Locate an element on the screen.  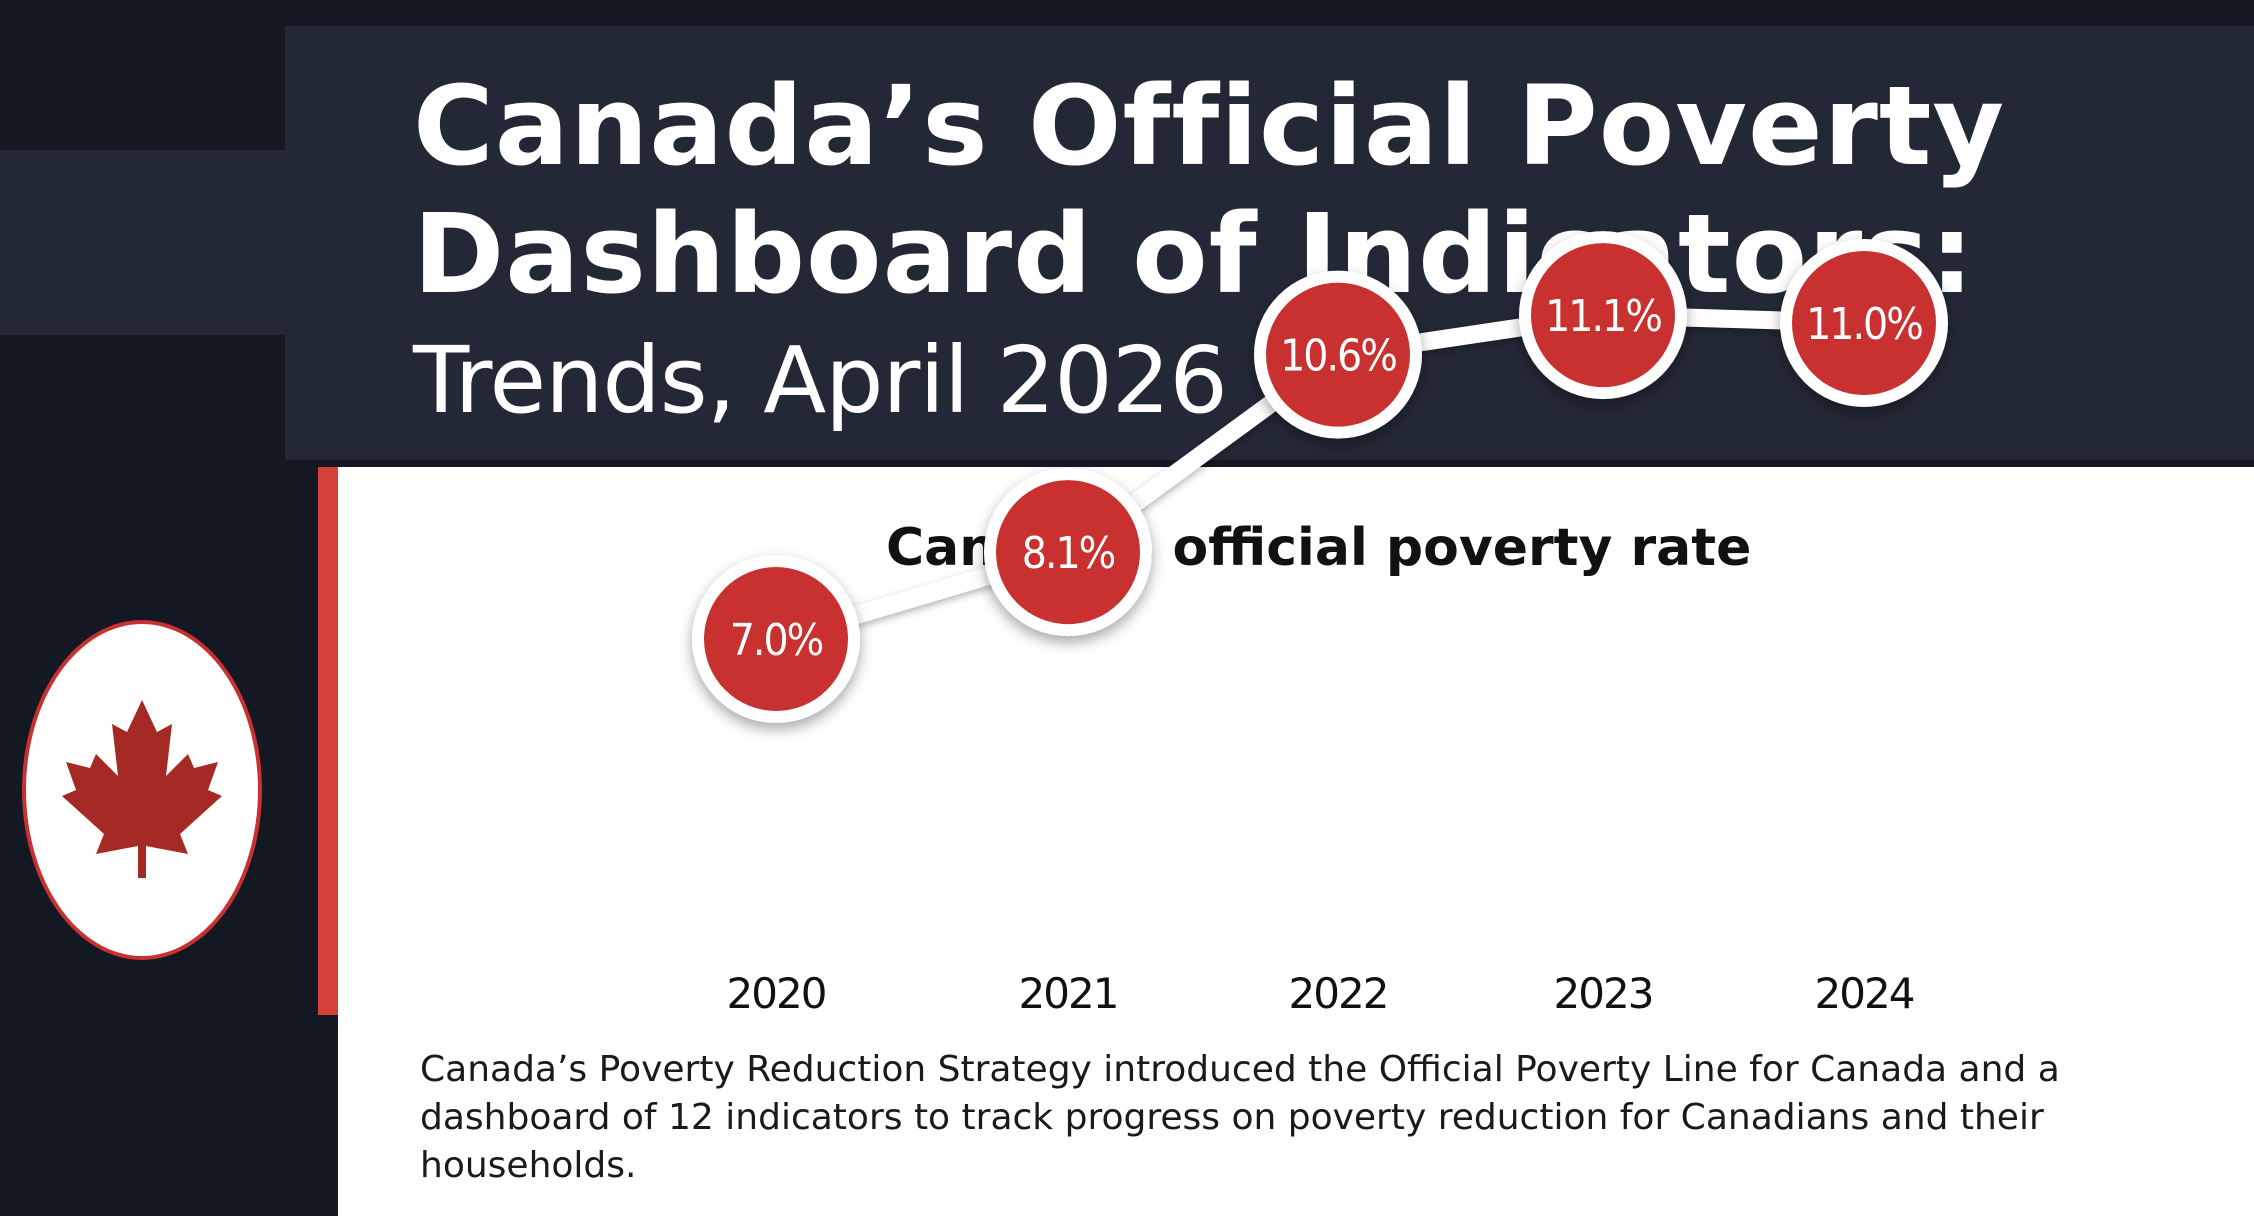
page-subtitle: Trends, April 2026 is located at coordinates (820, 380).